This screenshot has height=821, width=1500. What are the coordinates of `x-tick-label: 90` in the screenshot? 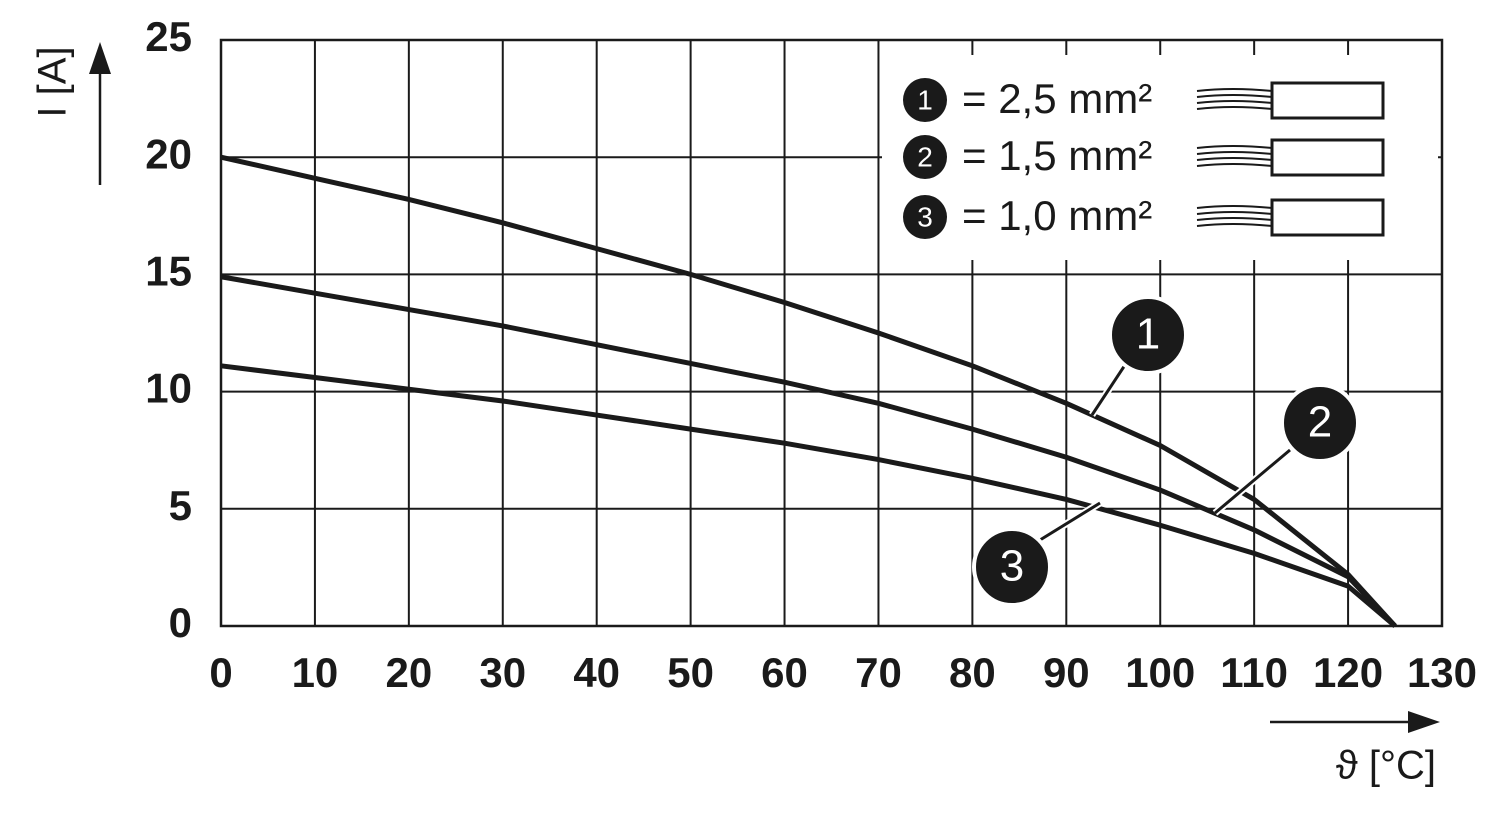 It's located at (1066, 672).